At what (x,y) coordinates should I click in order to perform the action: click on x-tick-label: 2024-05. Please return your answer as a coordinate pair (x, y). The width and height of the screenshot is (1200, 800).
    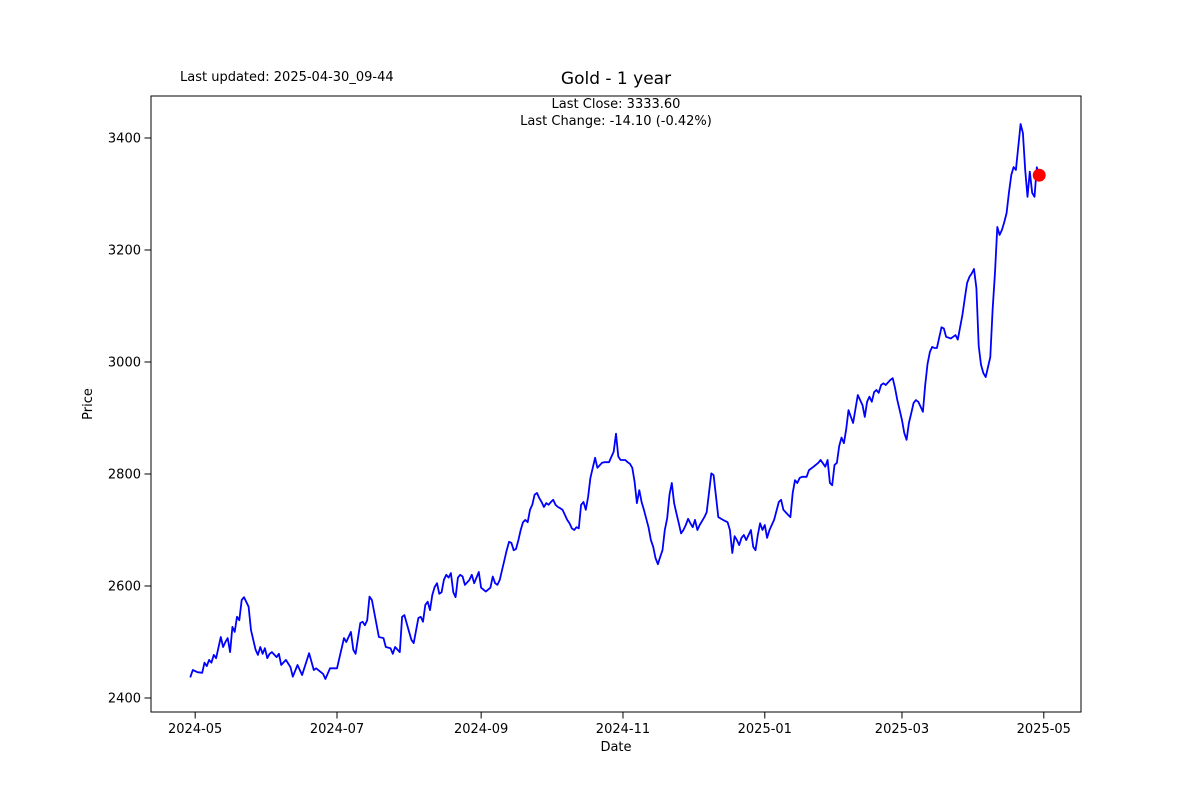
    Looking at the image, I should click on (195, 729).